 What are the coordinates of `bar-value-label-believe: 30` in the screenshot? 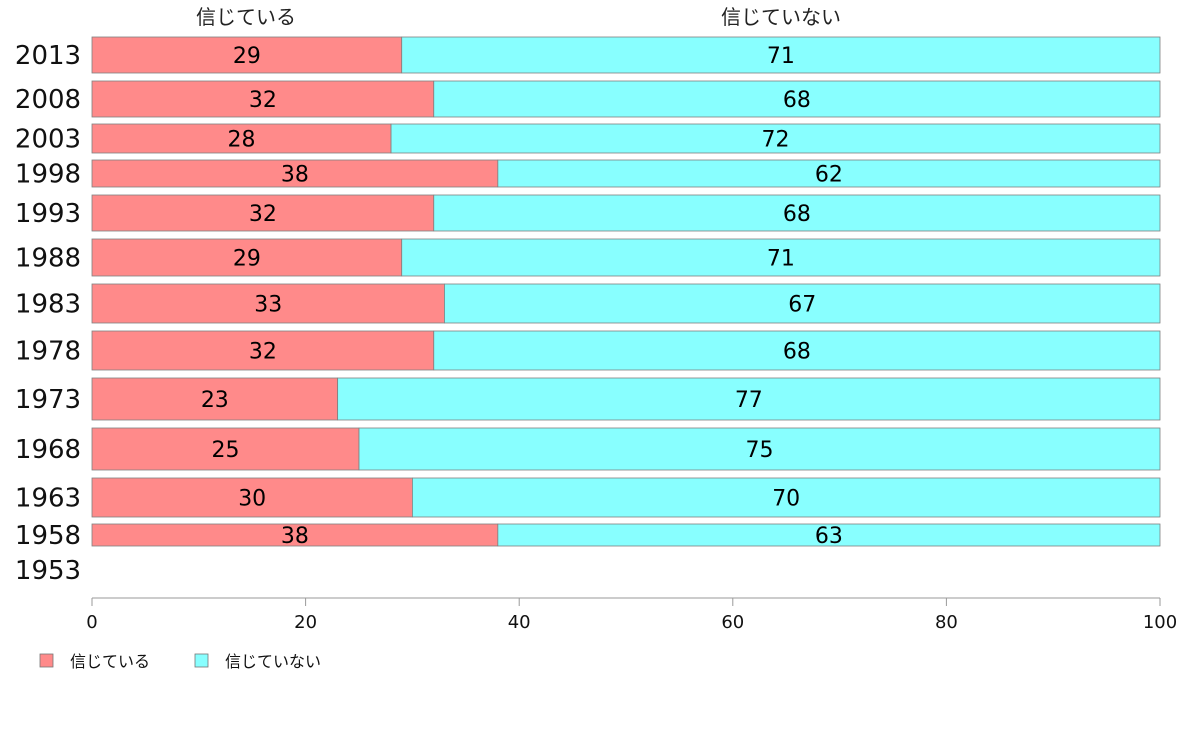 It's located at (252, 499).